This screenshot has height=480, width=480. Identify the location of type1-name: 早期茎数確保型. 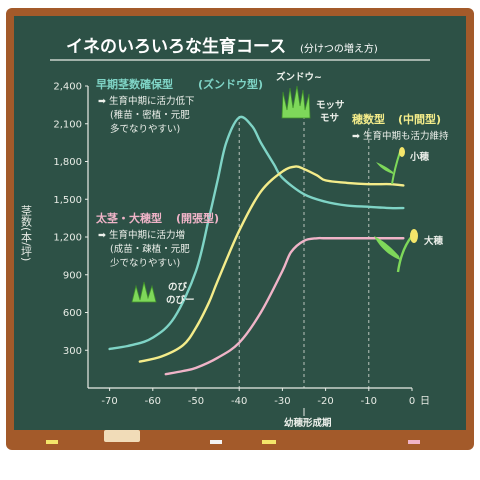
(134, 84).